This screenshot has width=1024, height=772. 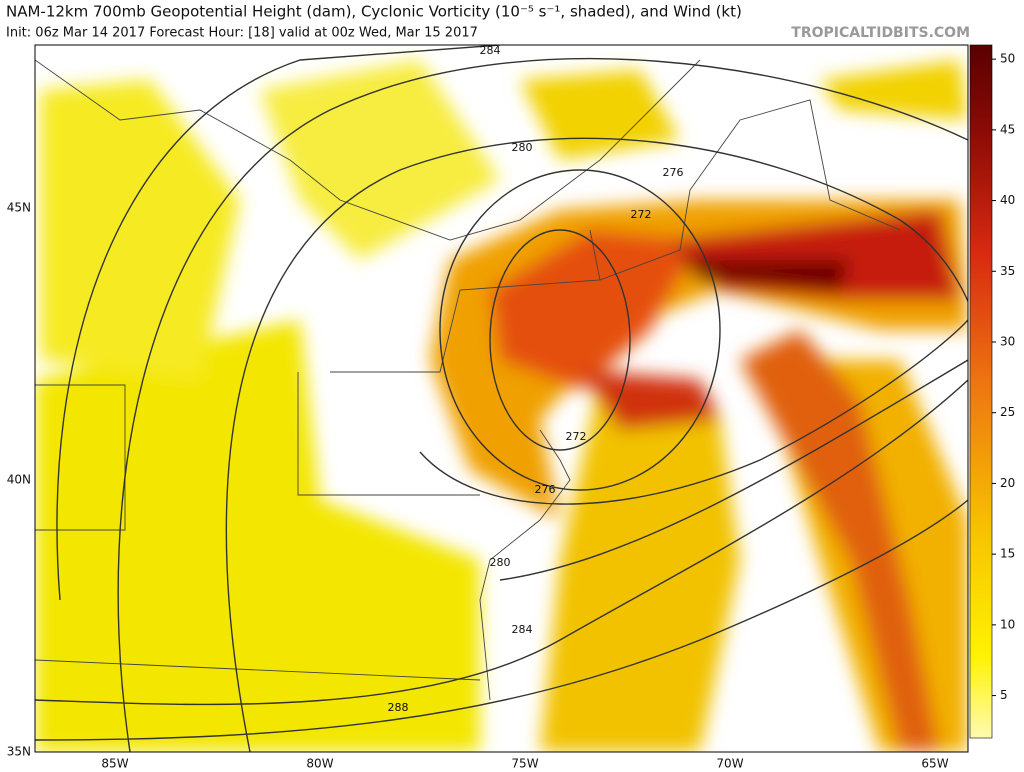 I want to click on lat-label: 45N, so click(x=19, y=208).